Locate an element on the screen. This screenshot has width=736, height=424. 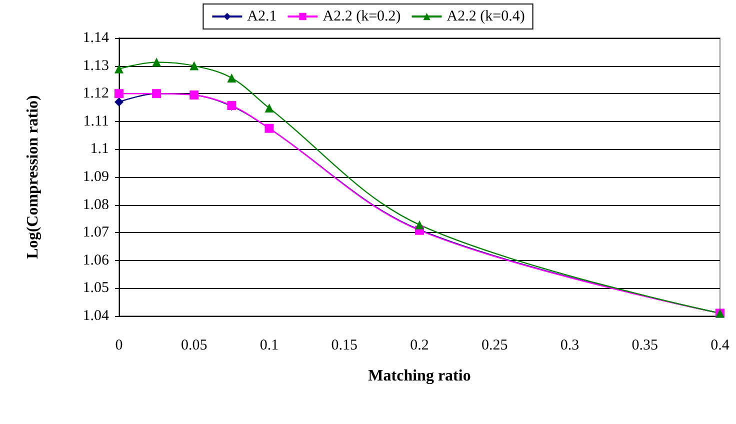
x-tick-label: 0.3 is located at coordinates (570, 346).